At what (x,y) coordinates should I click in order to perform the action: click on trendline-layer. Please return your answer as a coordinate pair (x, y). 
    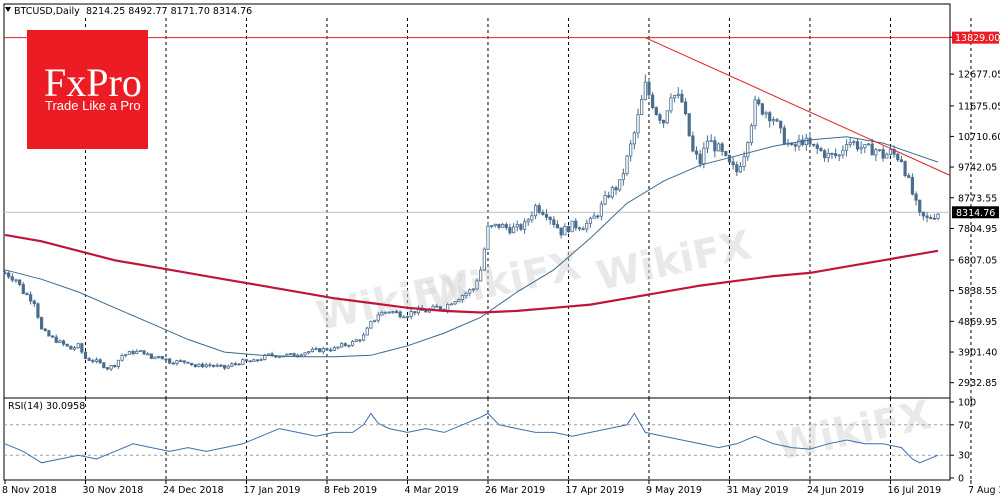
    Looking at the image, I should click on (798, 106).